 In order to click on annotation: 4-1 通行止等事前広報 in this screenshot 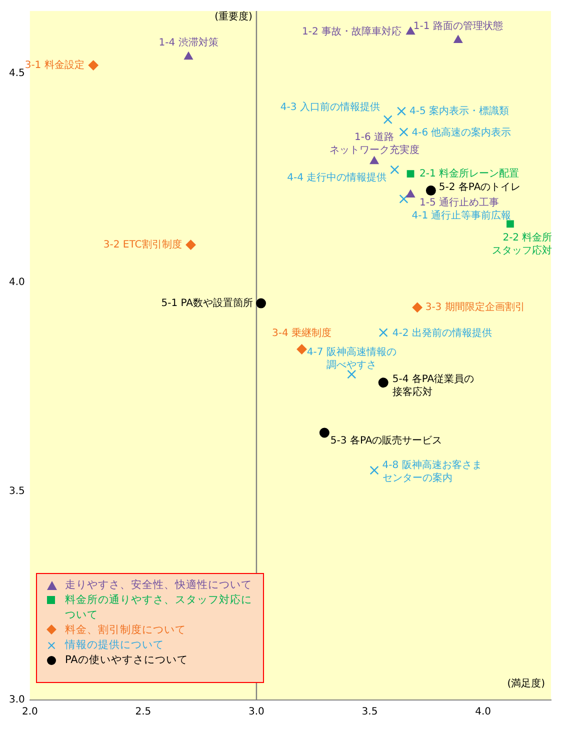, I will do `click(462, 216)`.